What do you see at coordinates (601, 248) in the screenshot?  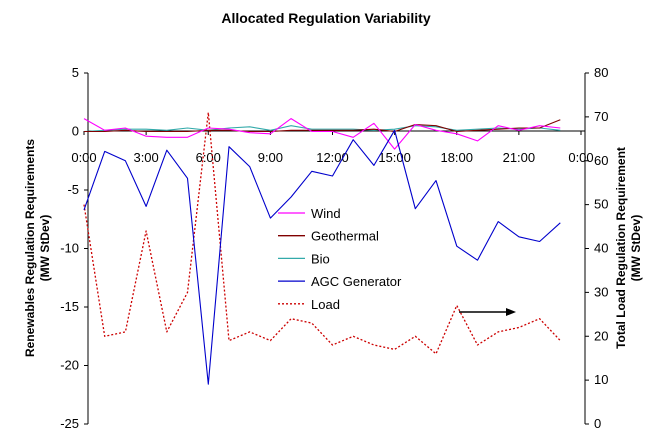 I see `right-tick-label: 40` at bounding box center [601, 248].